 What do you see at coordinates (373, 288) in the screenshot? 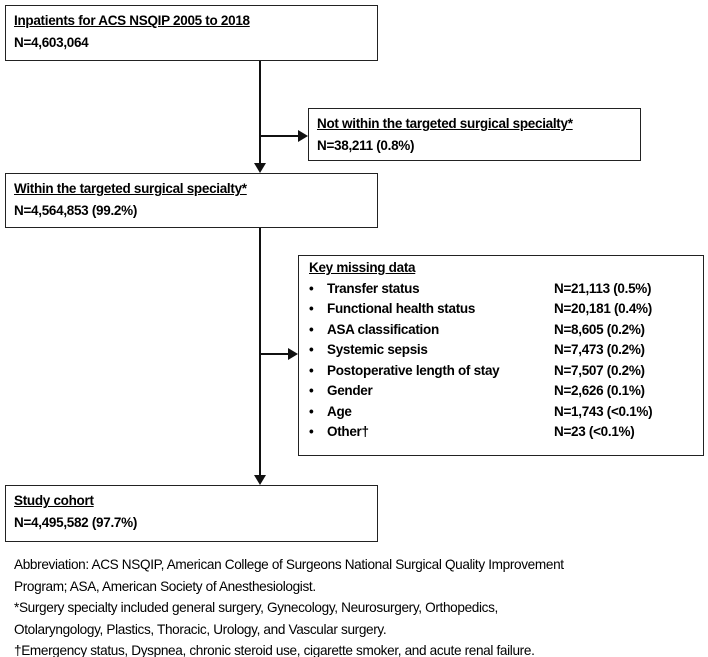
I see `missing-item-label: Transfer status` at bounding box center [373, 288].